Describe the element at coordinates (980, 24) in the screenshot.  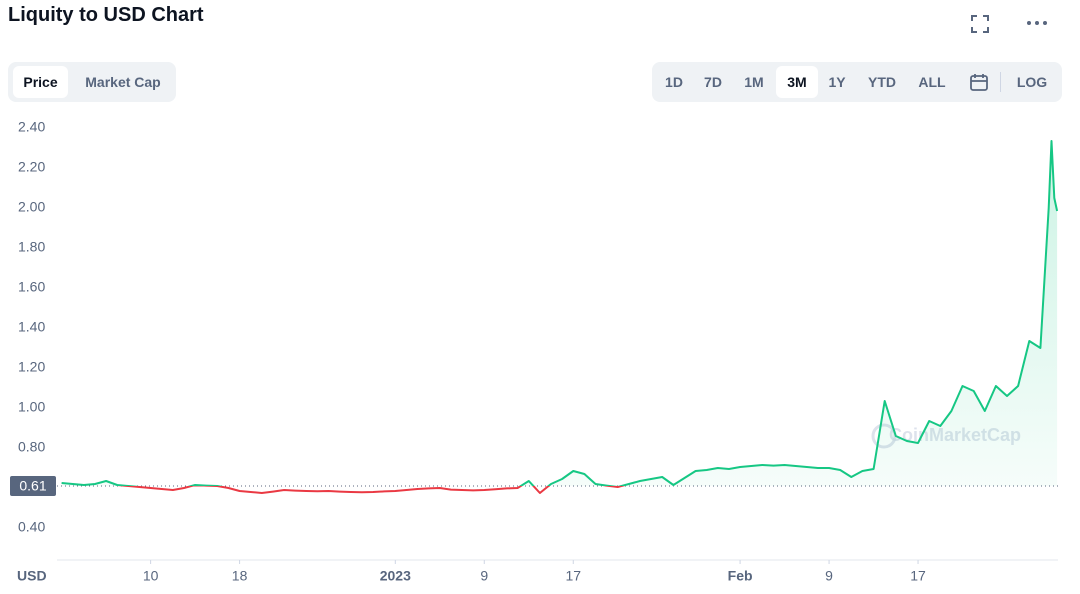
I see `fullscreen-icon` at that location.